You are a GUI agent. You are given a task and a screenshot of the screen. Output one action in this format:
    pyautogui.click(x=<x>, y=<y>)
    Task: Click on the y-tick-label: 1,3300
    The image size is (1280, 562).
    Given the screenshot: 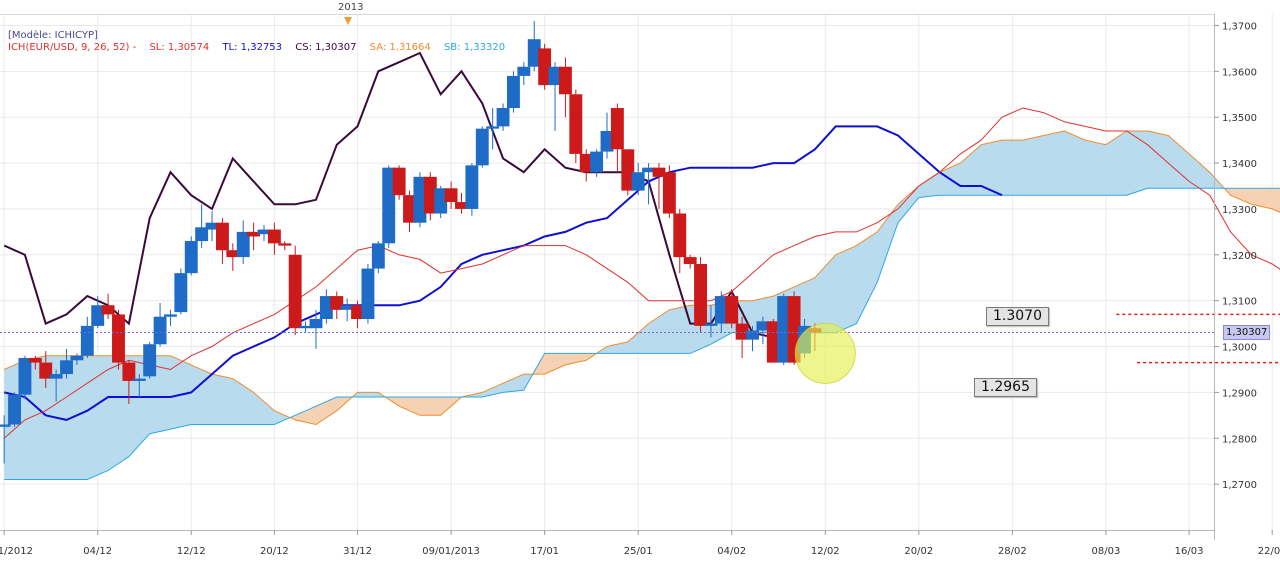 What is the action you would take?
    pyautogui.click(x=1239, y=210)
    